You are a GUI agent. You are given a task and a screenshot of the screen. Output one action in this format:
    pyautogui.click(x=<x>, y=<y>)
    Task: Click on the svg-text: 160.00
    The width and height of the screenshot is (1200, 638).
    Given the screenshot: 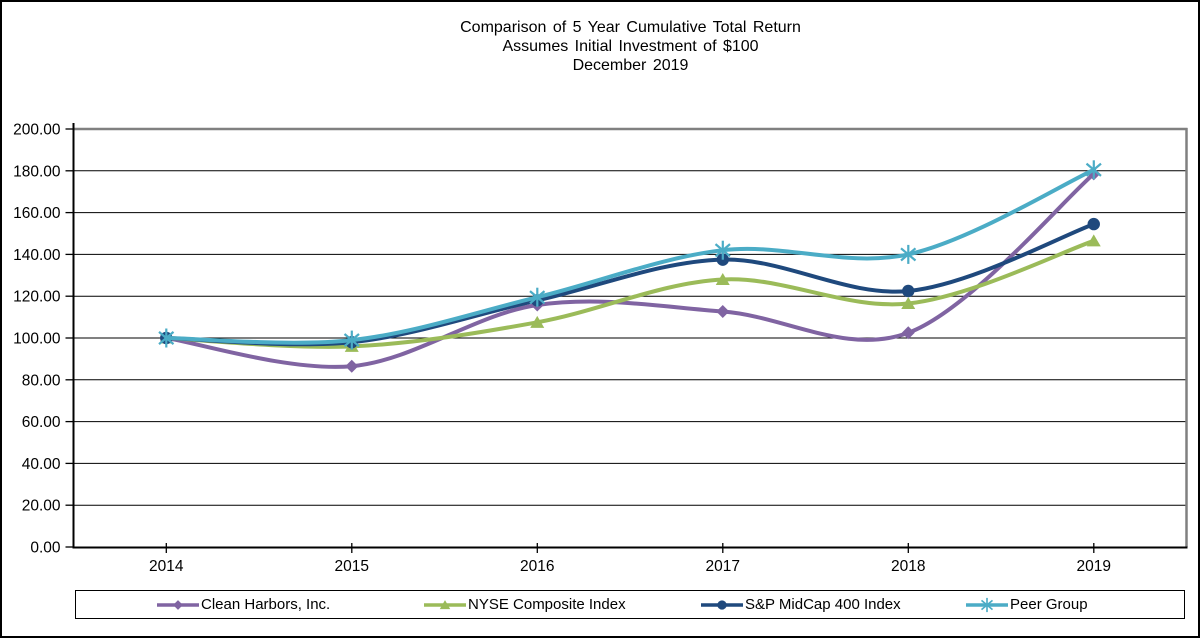 What is the action you would take?
    pyautogui.click(x=37, y=213)
    